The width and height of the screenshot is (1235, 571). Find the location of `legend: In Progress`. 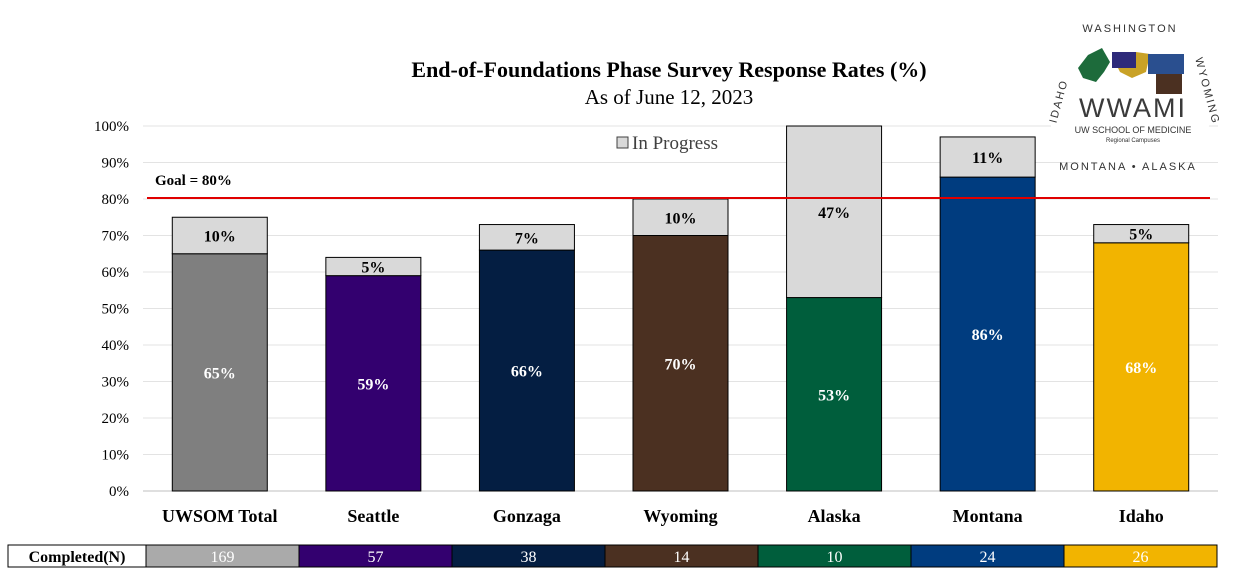

legend: In Progress is located at coordinates (667, 143).